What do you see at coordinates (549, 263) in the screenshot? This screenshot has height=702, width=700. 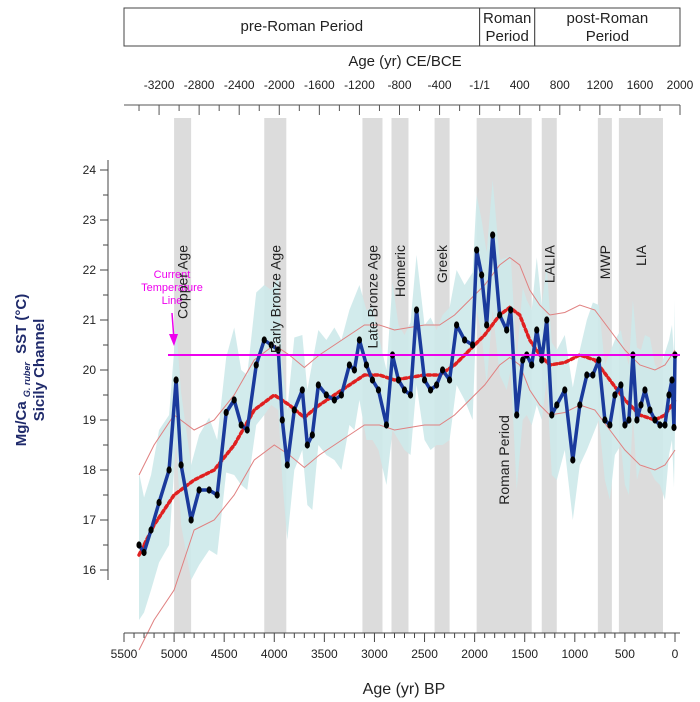 I see `band-label-6: LALIA` at bounding box center [549, 263].